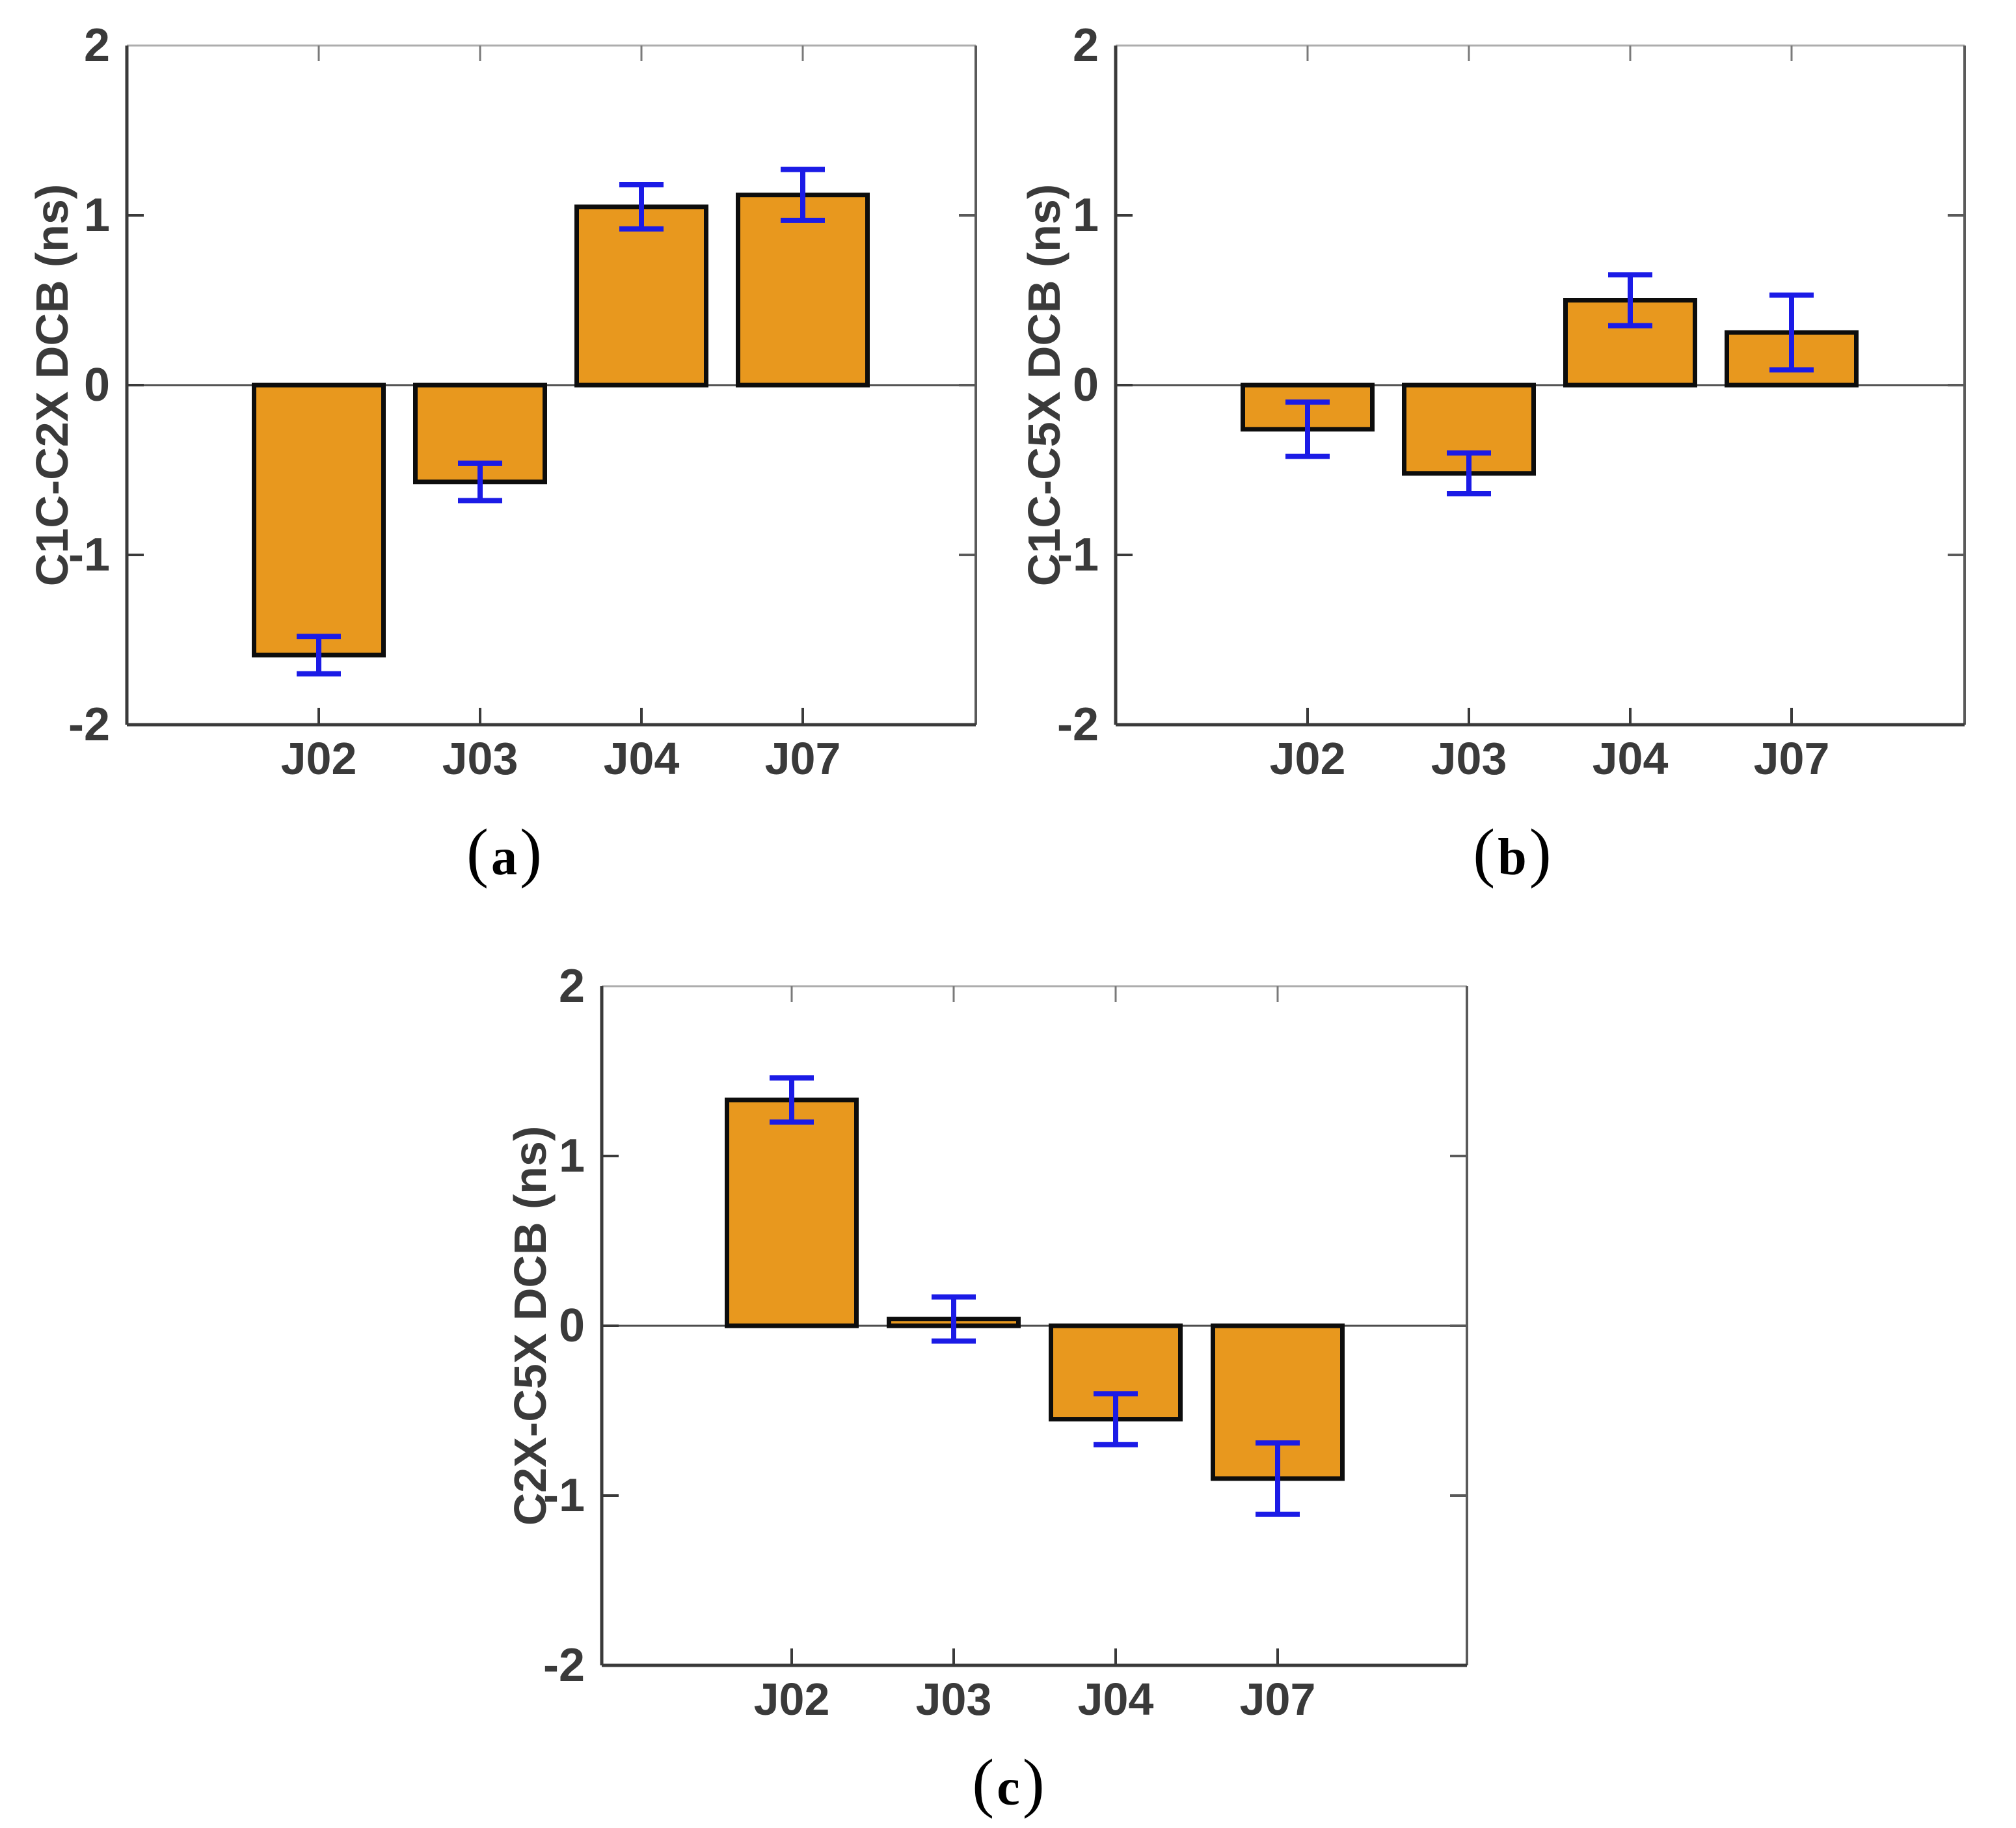  Describe the element at coordinates (1485, 852) in the screenshot. I see `caption-b-open: (` at that location.